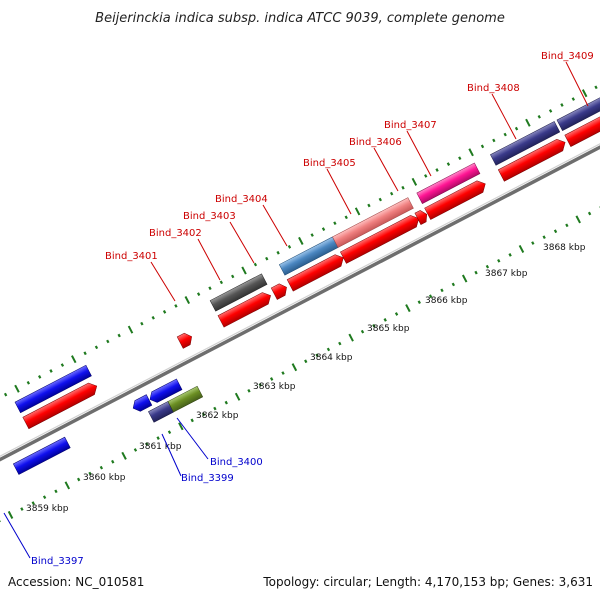 This screenshot has width=600, height=605. Describe the element at coordinates (57, 561) in the screenshot. I see `gene-label: Bind_3397` at that location.